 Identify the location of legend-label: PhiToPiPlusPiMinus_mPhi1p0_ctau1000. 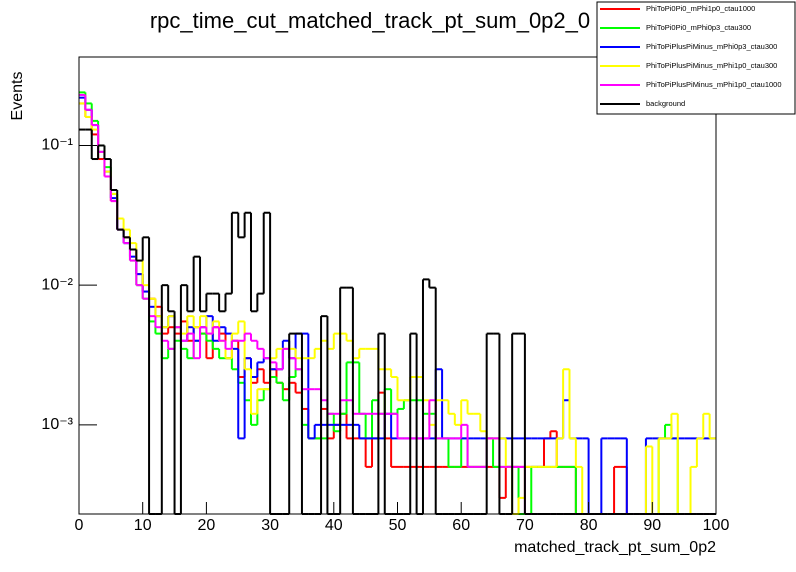
(714, 84).